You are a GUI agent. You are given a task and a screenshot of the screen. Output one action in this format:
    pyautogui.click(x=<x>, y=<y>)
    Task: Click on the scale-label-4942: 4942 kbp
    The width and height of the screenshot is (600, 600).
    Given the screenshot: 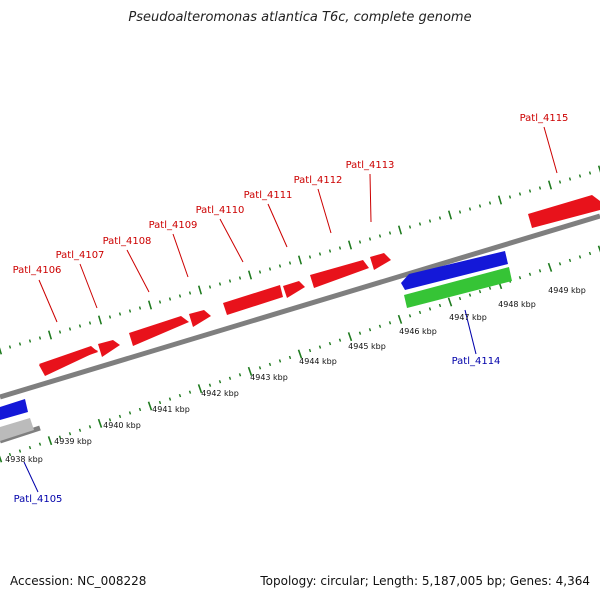 What is the action you would take?
    pyautogui.click(x=220, y=393)
    